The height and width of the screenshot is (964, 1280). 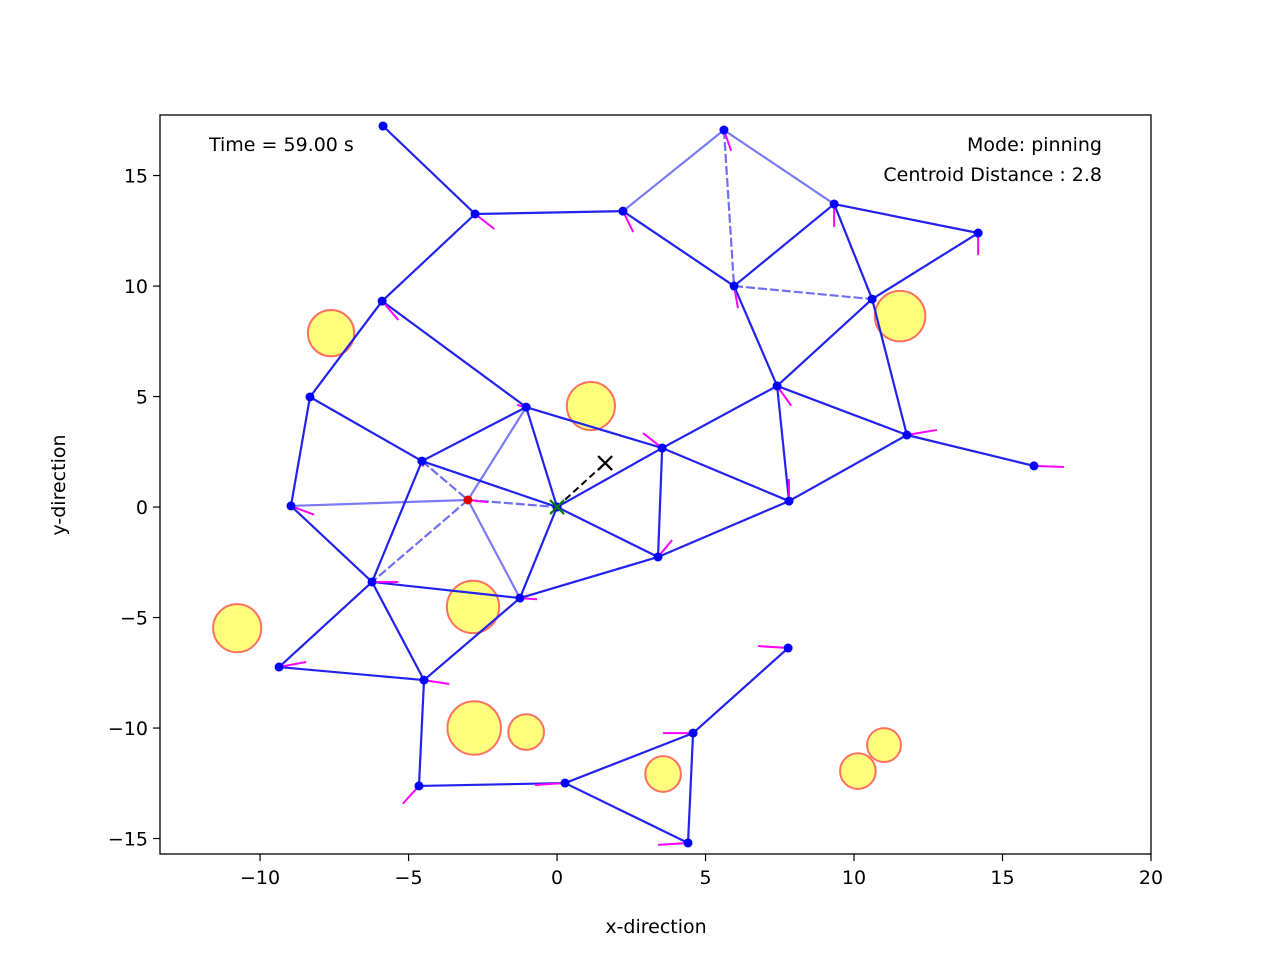 I want to click on y-tick-label: −5, so click(x=134, y=619).